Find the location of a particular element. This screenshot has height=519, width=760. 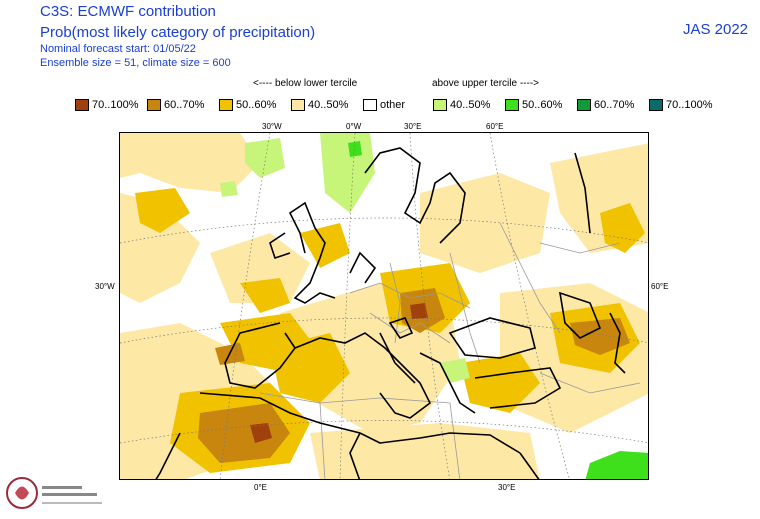

legend-label: other is located at coordinates (393, 105).